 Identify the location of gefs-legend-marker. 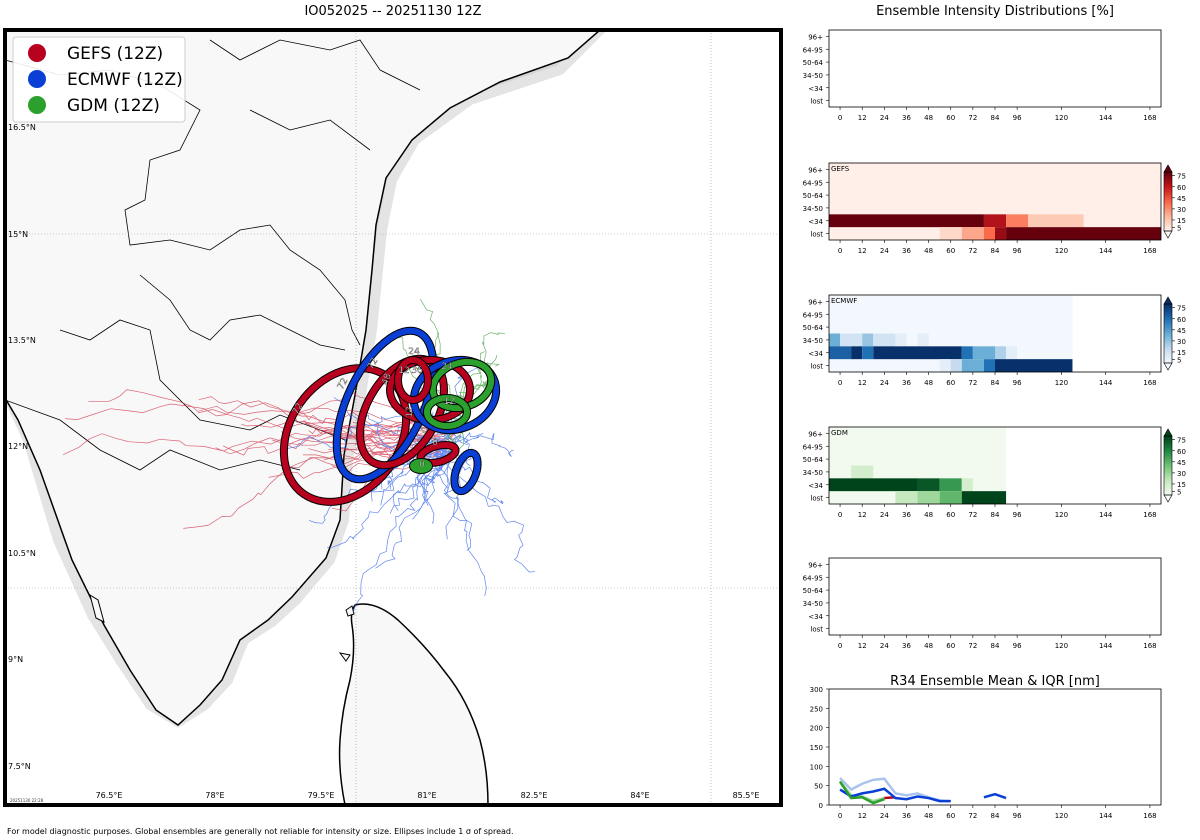
(37, 53).